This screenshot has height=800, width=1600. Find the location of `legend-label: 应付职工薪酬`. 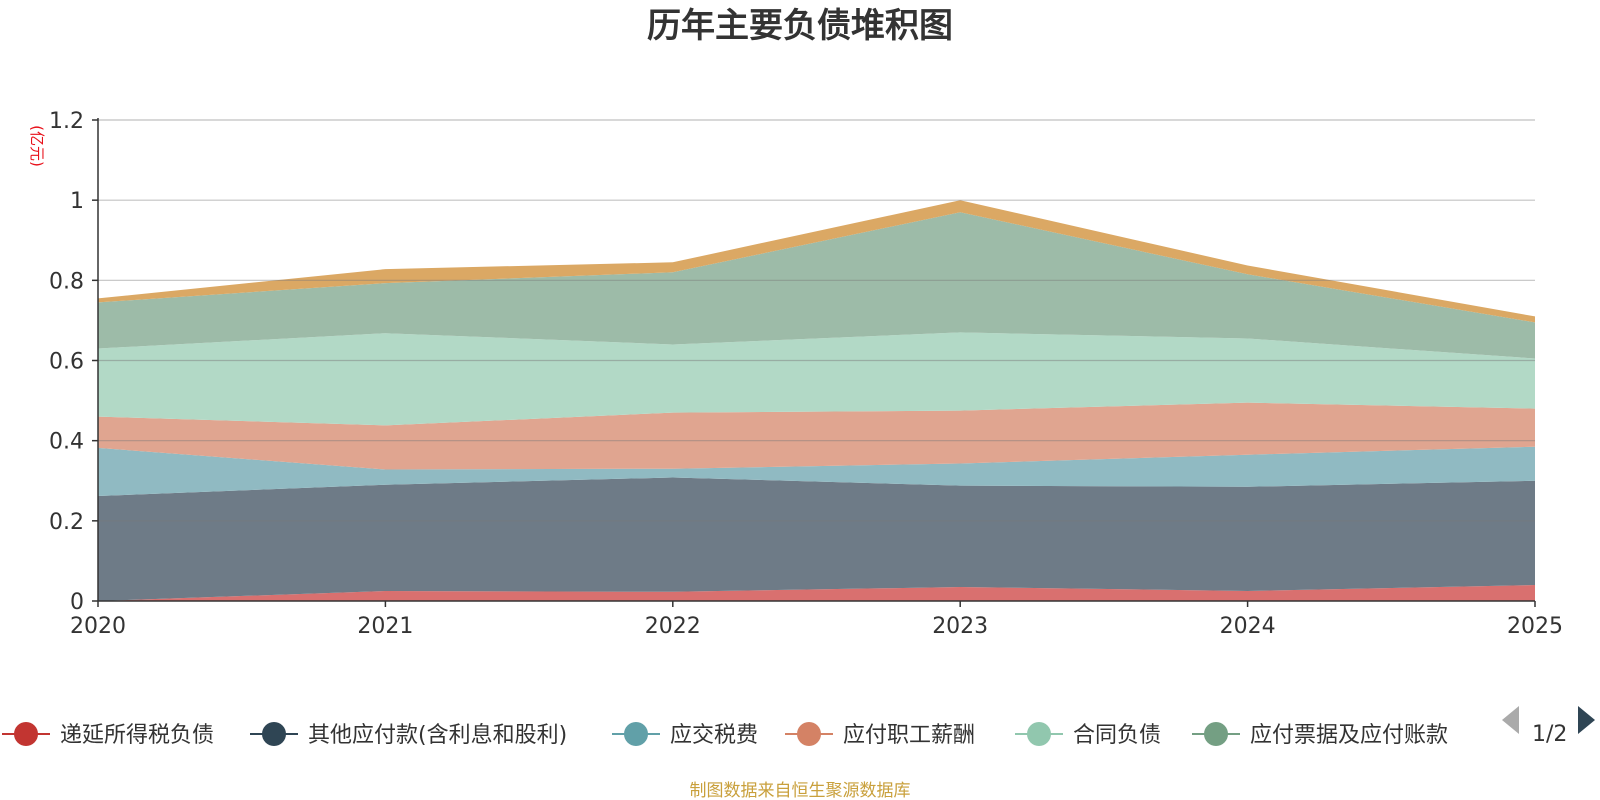

legend-label: 应付职工薪酬 is located at coordinates (909, 735).